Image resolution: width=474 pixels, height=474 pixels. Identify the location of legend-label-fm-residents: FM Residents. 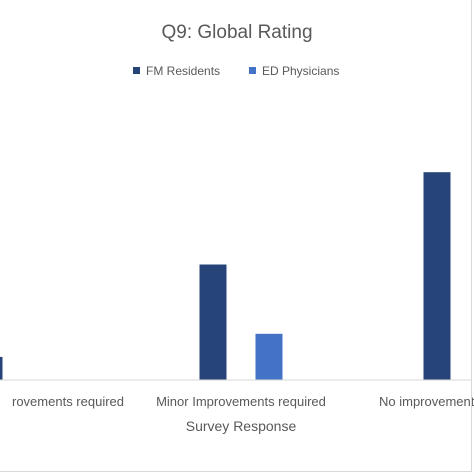
(183, 71).